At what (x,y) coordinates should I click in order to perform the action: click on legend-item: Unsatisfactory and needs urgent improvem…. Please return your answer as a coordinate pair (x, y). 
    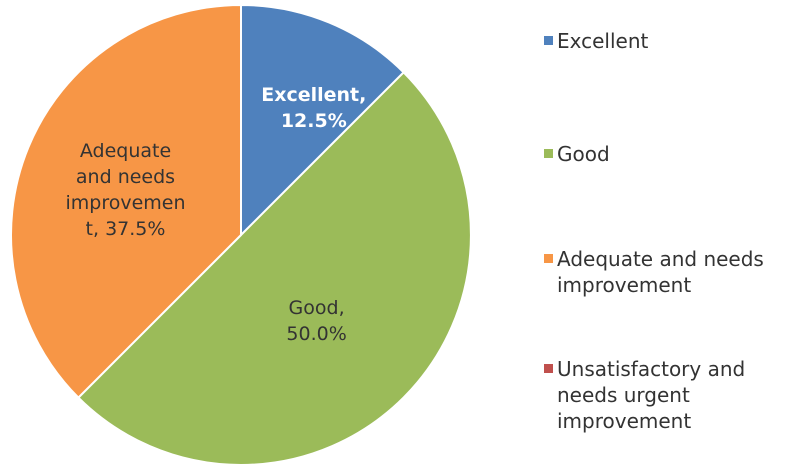
    Looking at the image, I should click on (664, 395).